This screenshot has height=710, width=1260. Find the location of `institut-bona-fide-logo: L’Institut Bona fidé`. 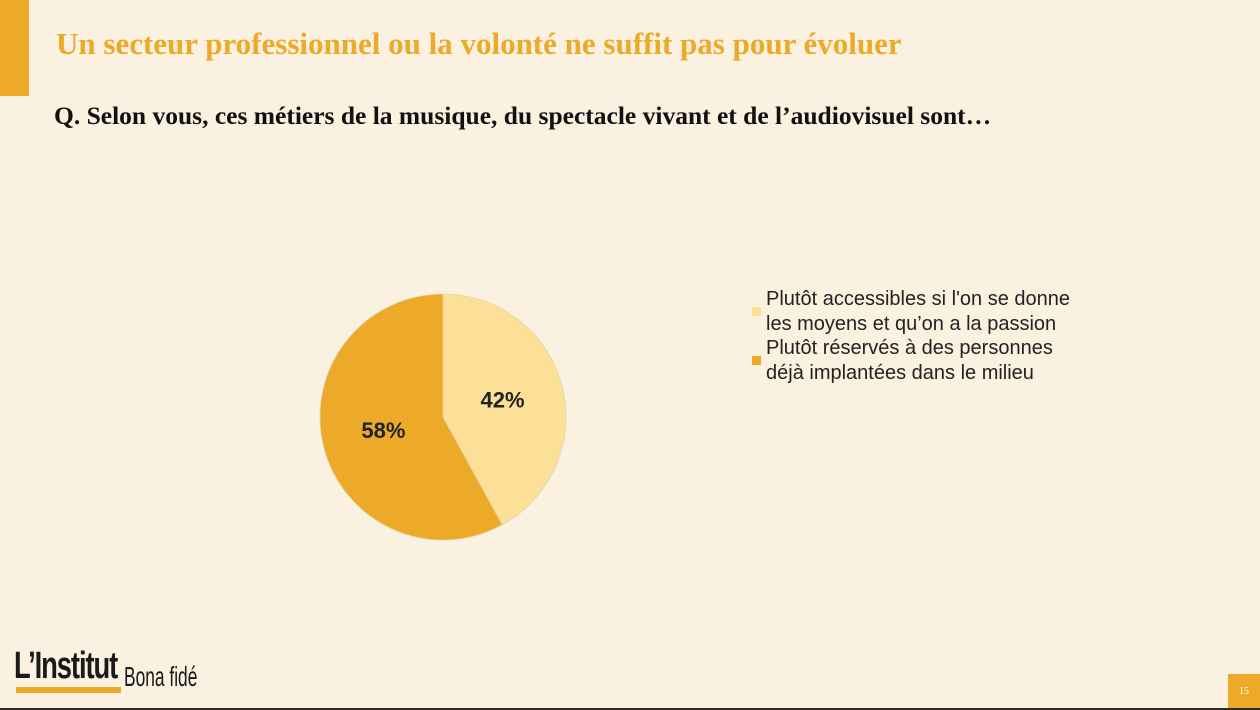

institut-bona-fide-logo: L’Institut Bona fidé is located at coordinates (114, 672).